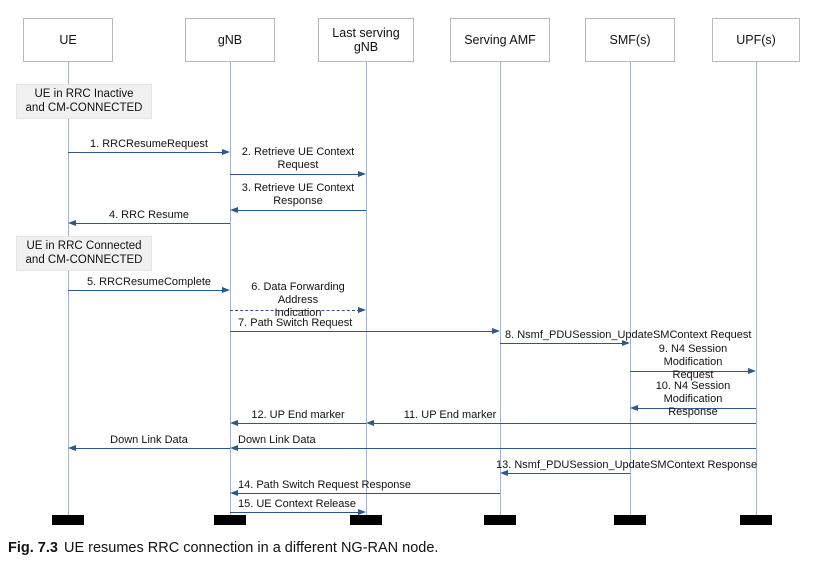  What do you see at coordinates (756, 520) in the screenshot?
I see `terminator-upf` at bounding box center [756, 520].